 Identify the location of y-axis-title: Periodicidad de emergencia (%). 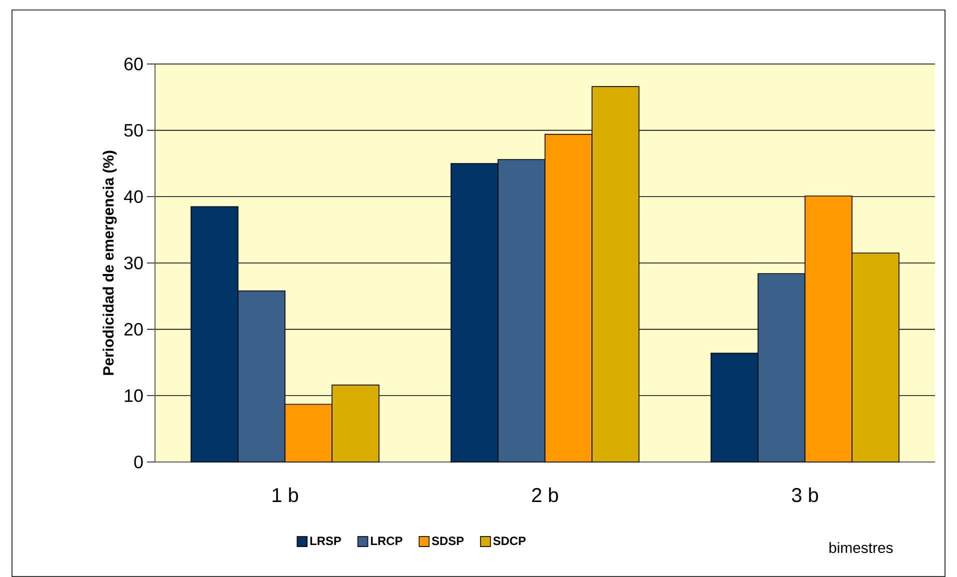
(109, 262).